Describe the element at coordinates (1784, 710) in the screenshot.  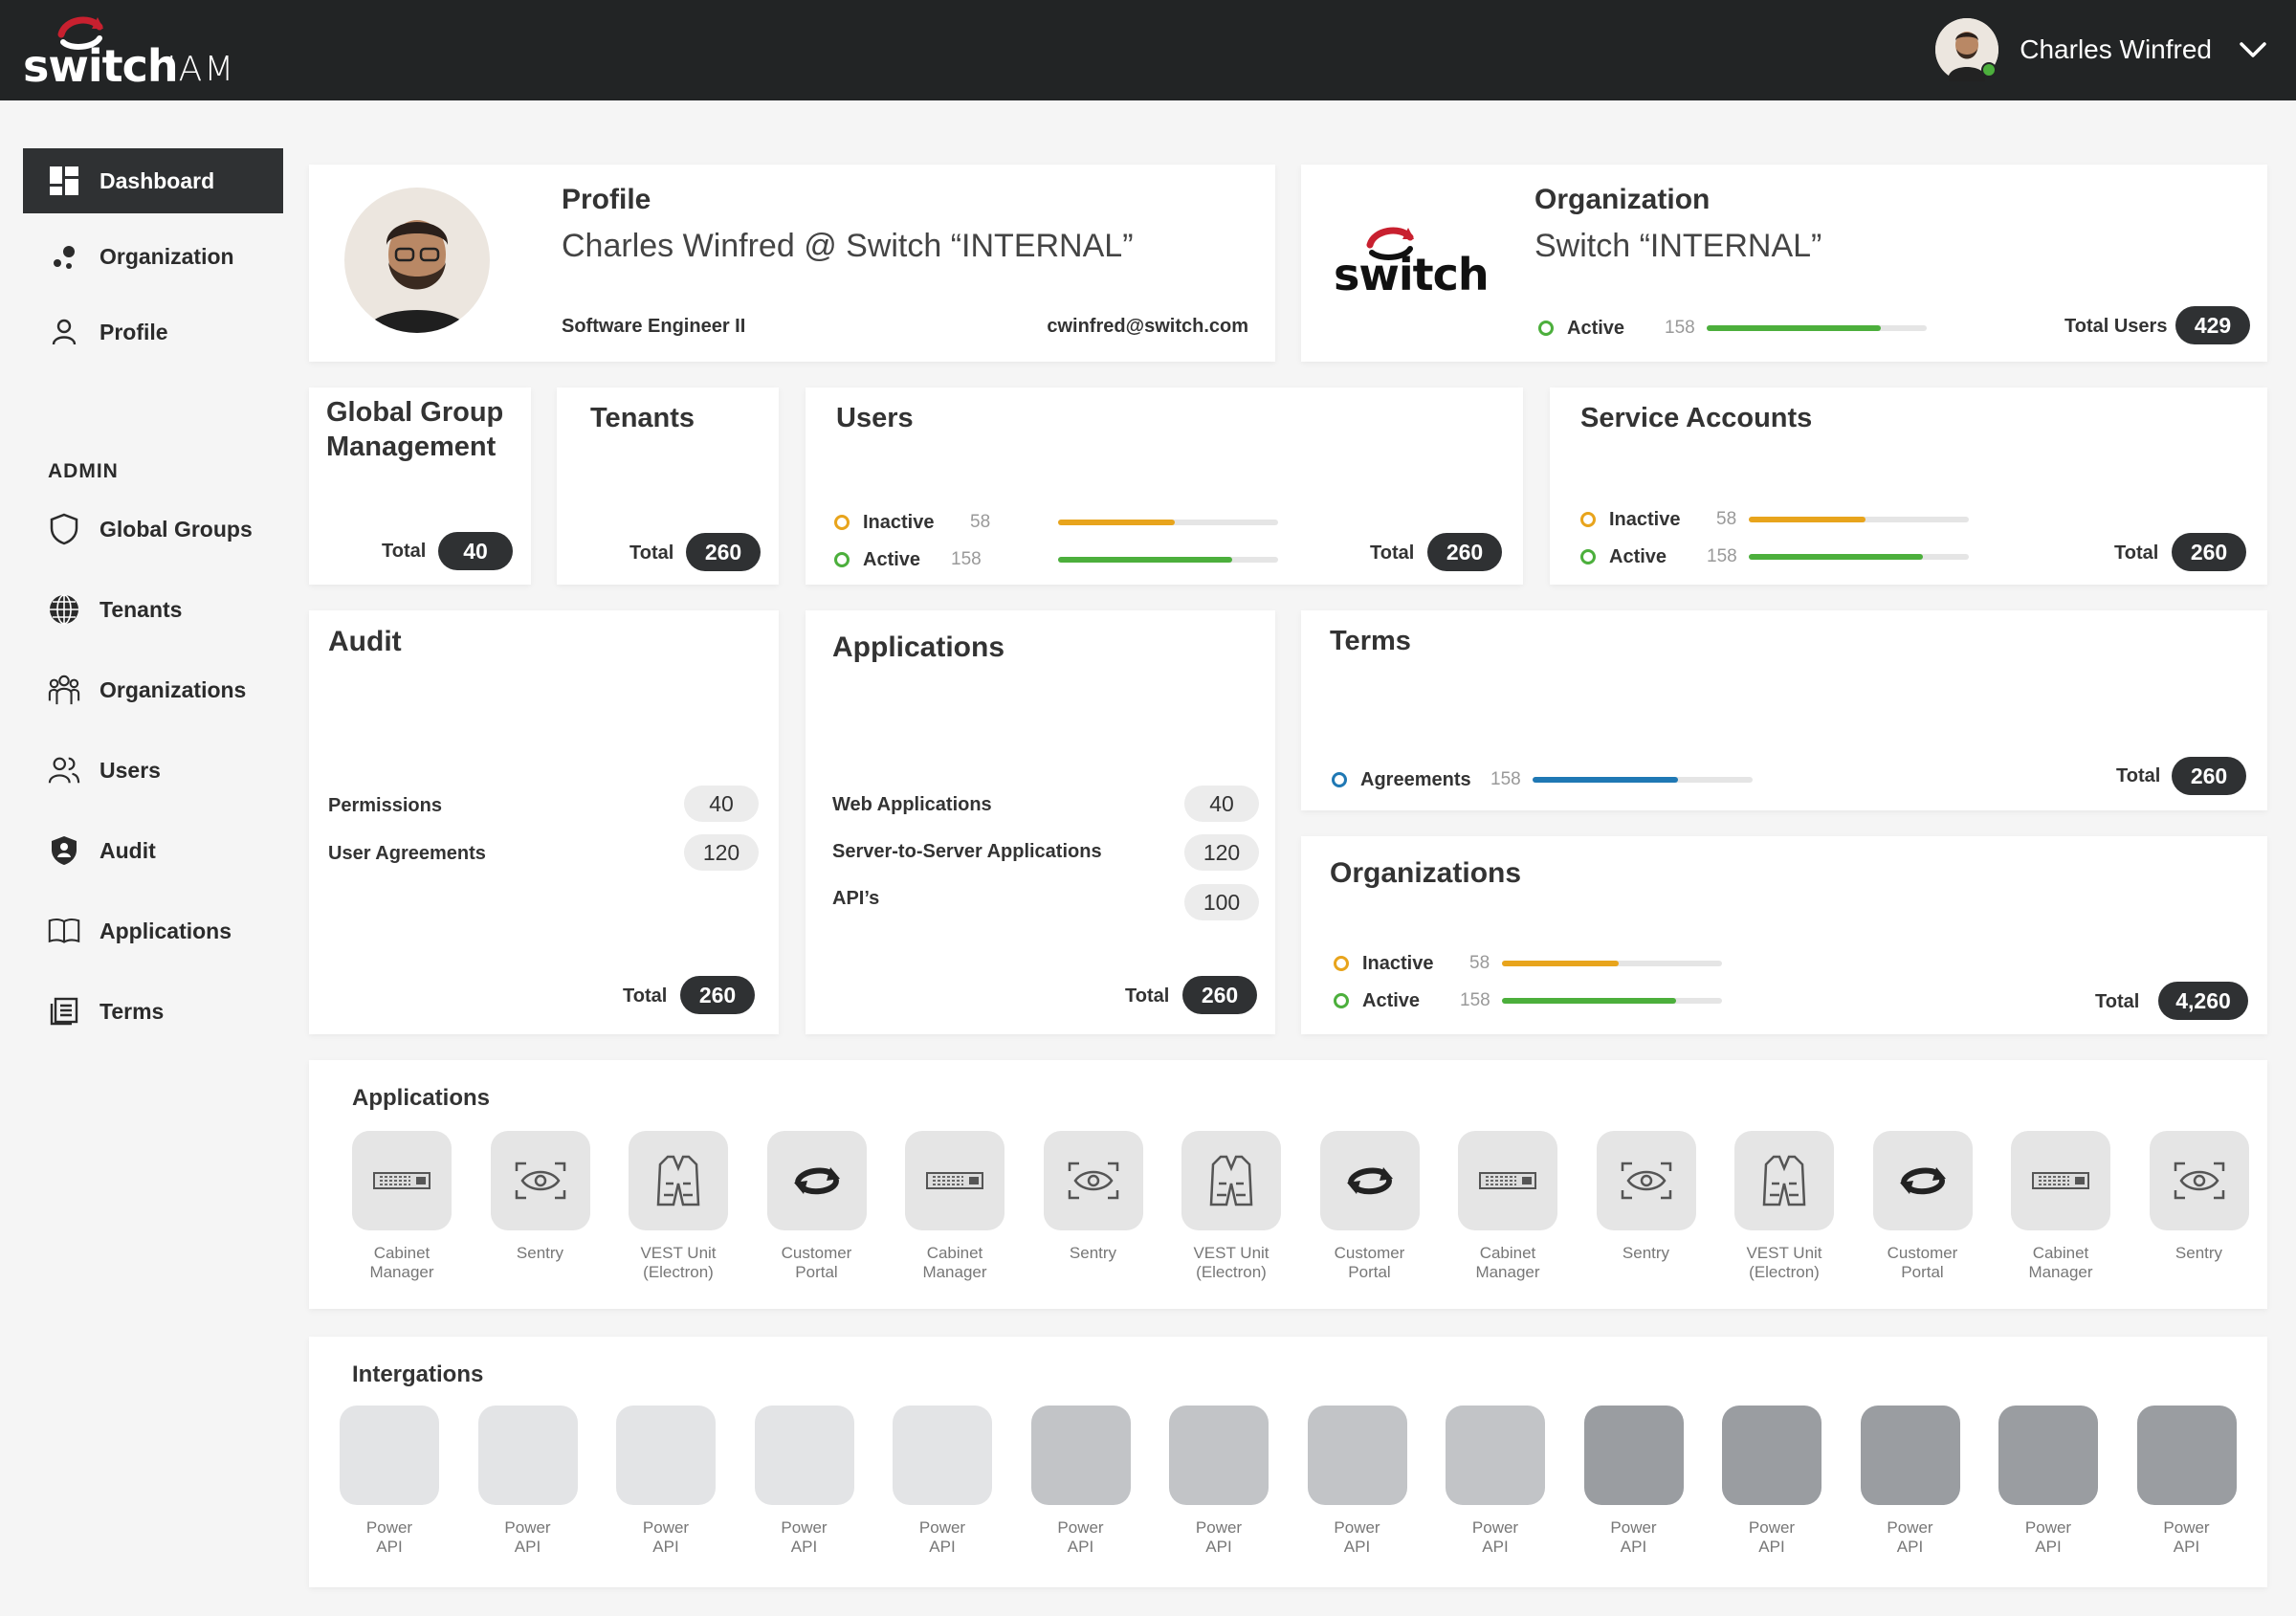
I see `terms-card: Terms Agreements 158 Total 260` at that location.